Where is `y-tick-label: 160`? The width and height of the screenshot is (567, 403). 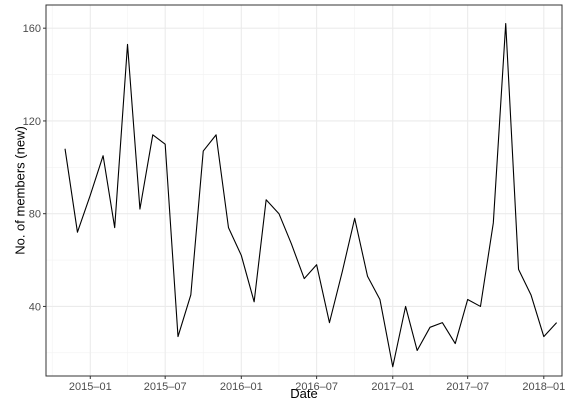
y-tick-label: 160 is located at coordinates (32, 29).